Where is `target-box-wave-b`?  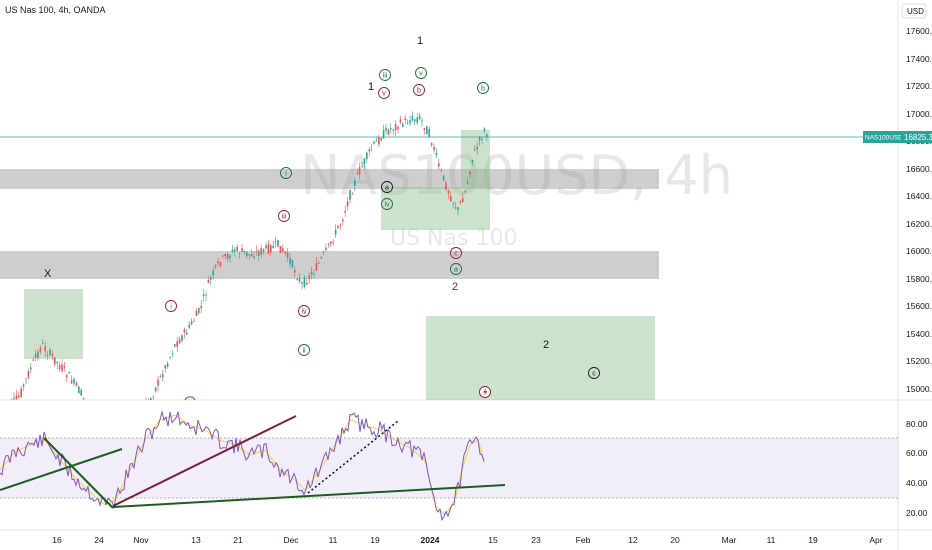
target-box-wave-b is located at coordinates (475, 158).